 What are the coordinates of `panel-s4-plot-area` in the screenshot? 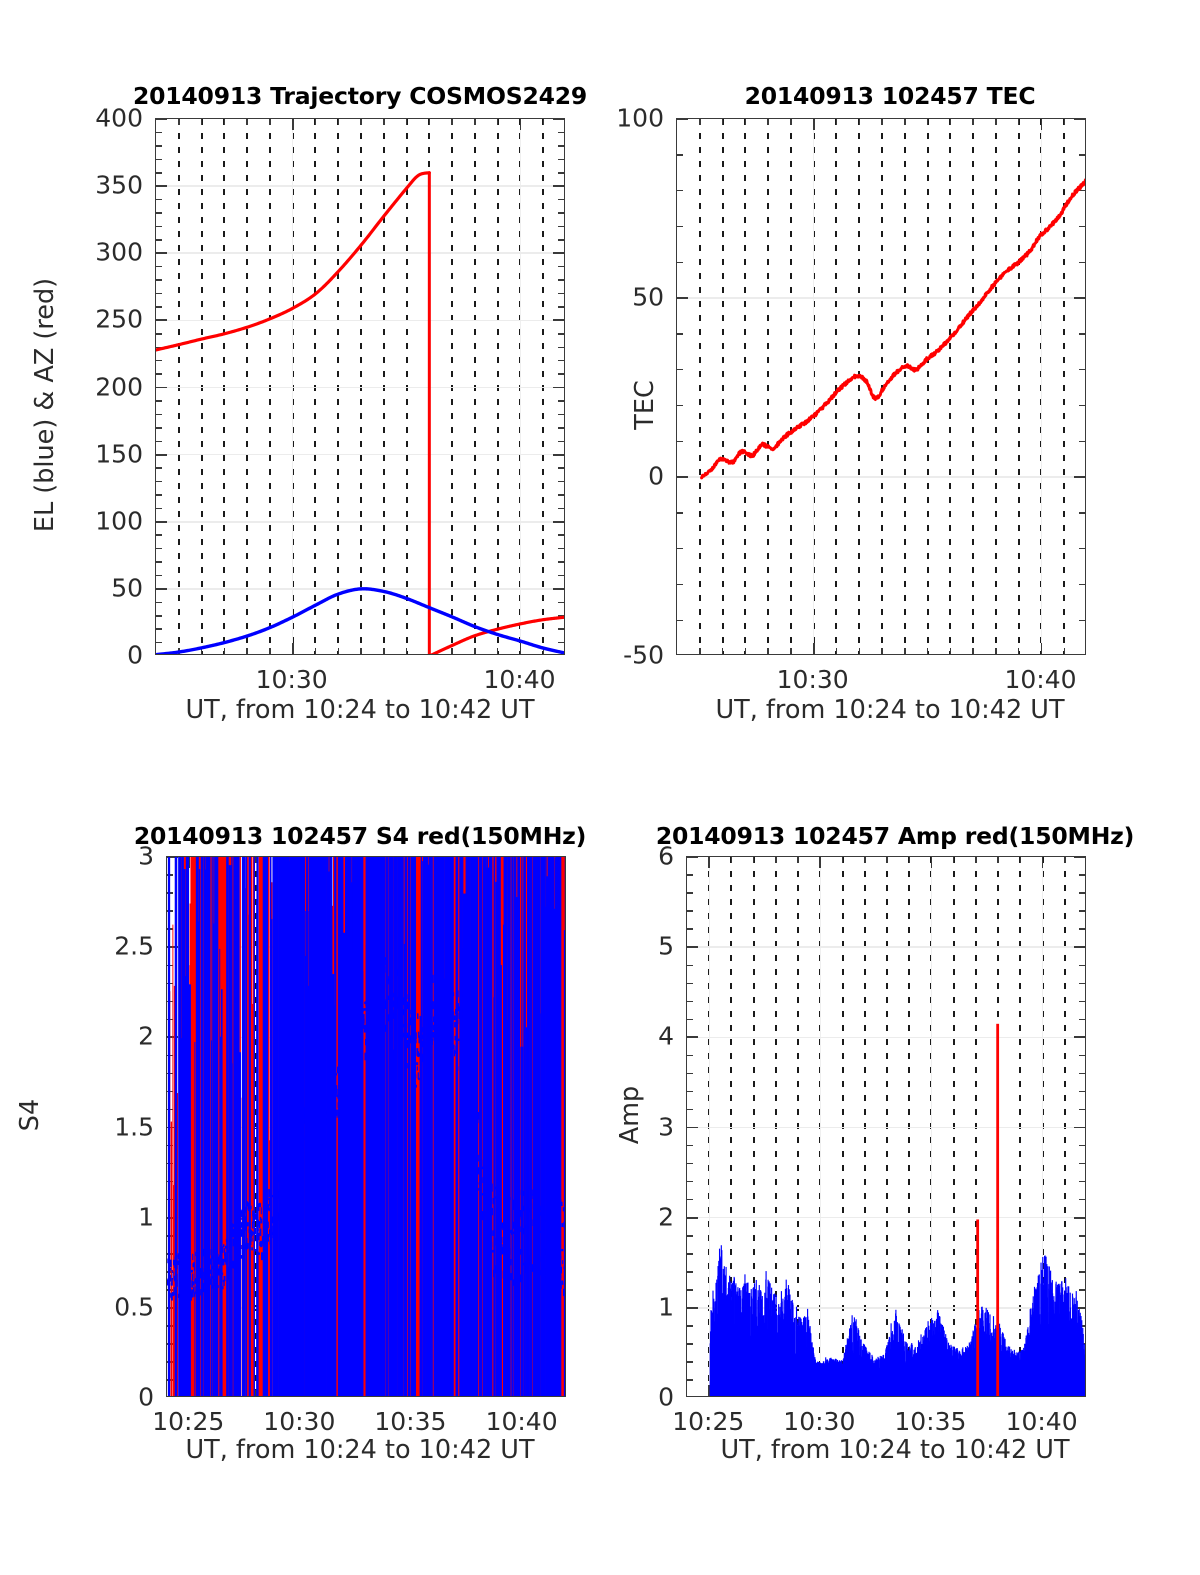 It's located at (366, 1126).